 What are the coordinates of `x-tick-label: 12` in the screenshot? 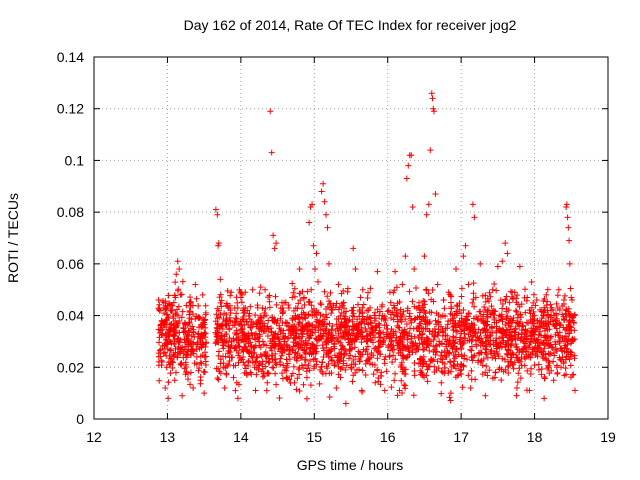 It's located at (94, 437).